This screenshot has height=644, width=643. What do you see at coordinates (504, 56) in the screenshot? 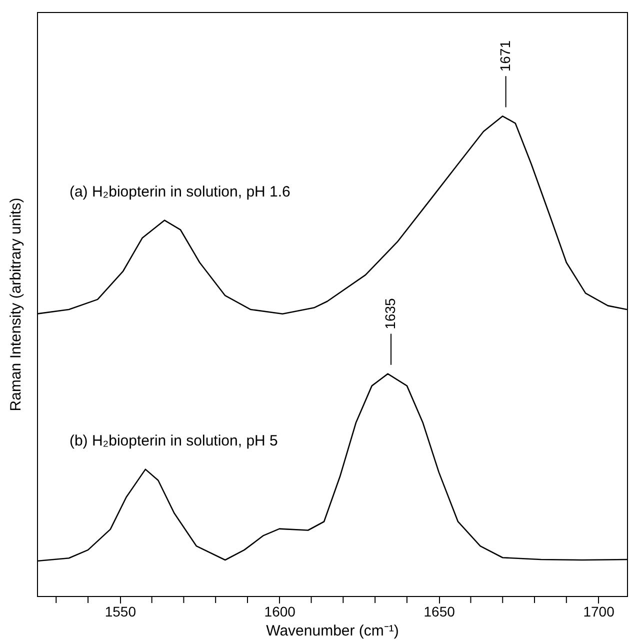
I see `annotation: 1671` at bounding box center [504, 56].